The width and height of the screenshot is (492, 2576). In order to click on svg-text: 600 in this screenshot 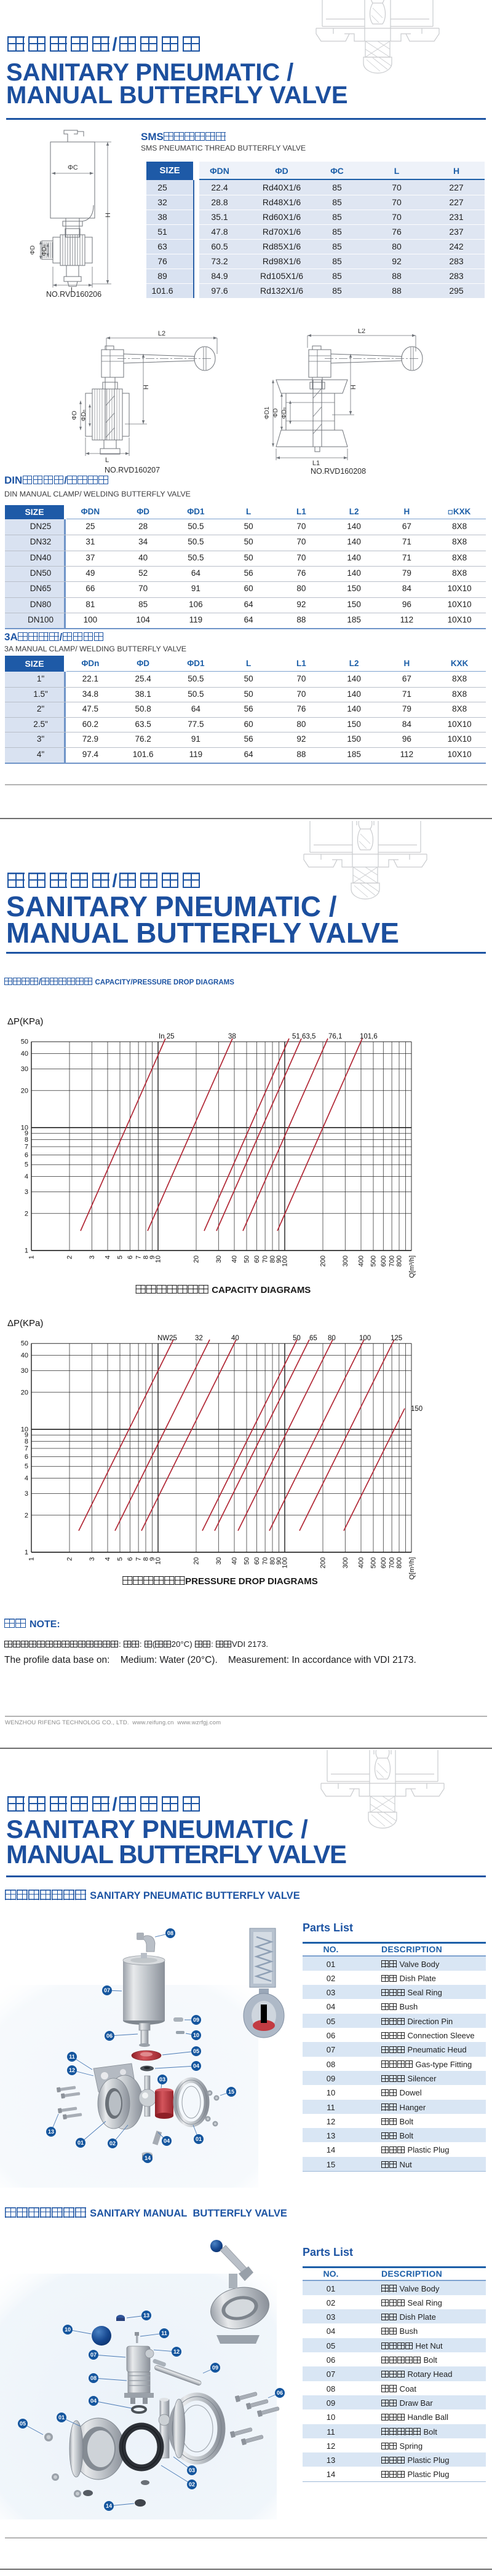, I will do `click(383, 1260)`.